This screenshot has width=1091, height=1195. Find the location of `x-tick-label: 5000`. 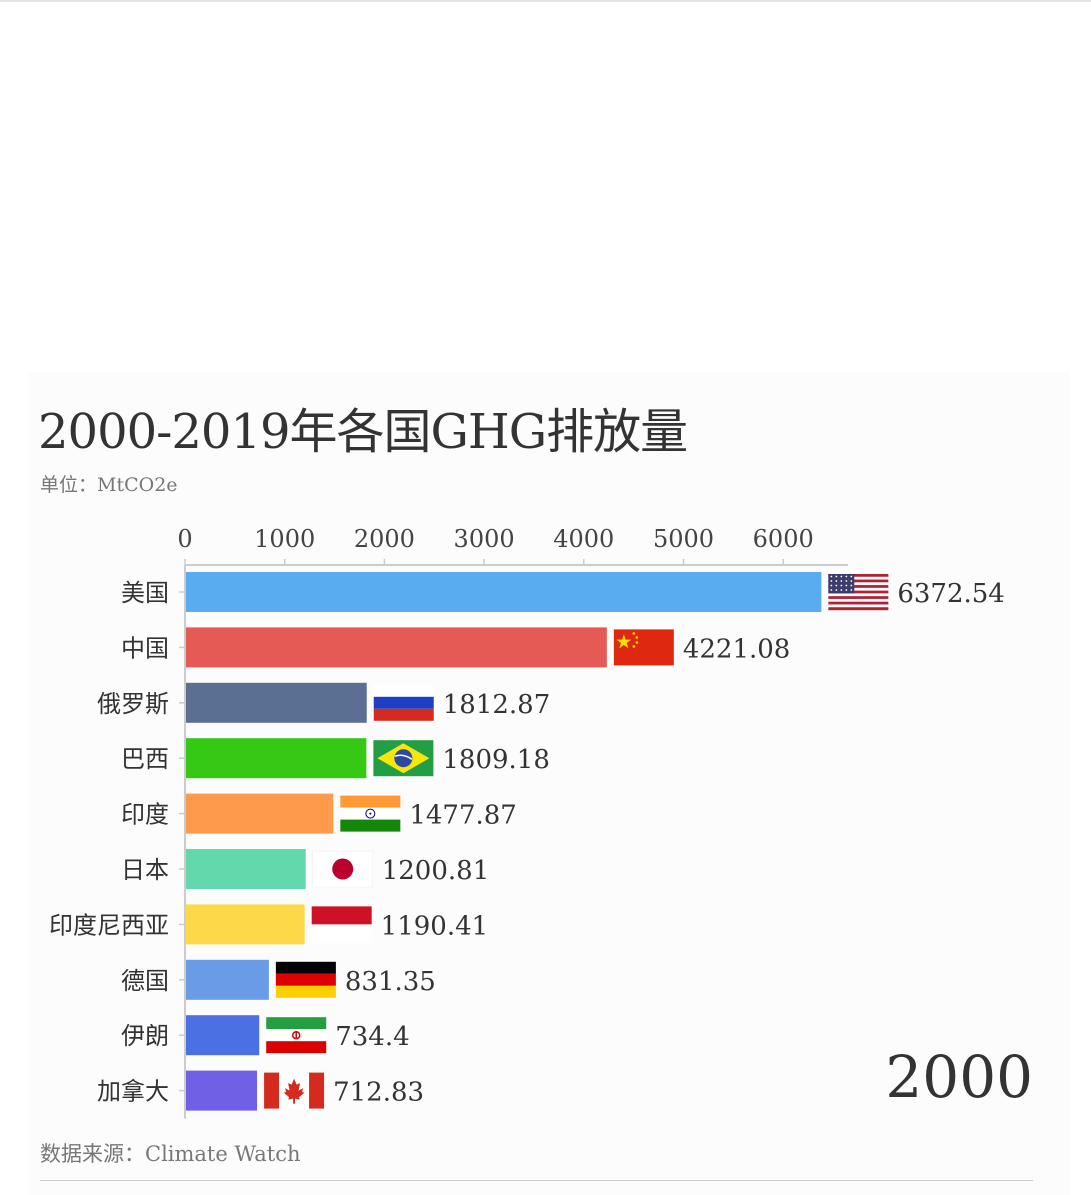

x-tick-label: 5000 is located at coordinates (683, 539).